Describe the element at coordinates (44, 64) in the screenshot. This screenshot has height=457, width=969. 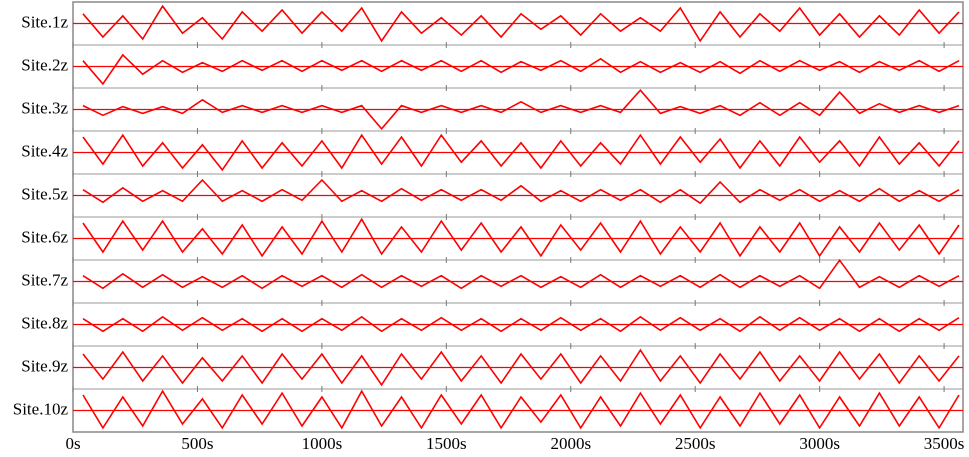
I see `series-label: Site.2z` at that location.